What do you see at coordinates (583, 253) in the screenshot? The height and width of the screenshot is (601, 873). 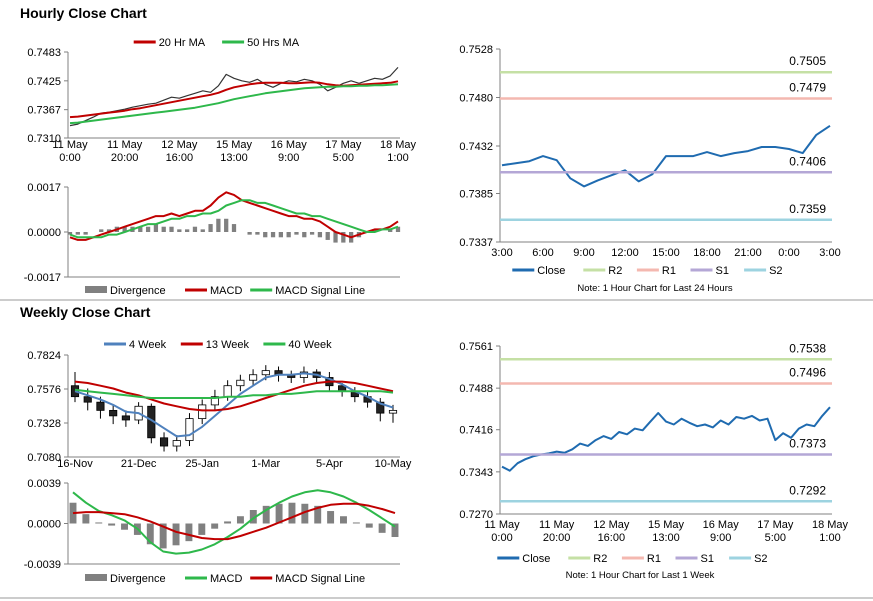 I see `x-tick-label: 9:00` at bounding box center [583, 253].